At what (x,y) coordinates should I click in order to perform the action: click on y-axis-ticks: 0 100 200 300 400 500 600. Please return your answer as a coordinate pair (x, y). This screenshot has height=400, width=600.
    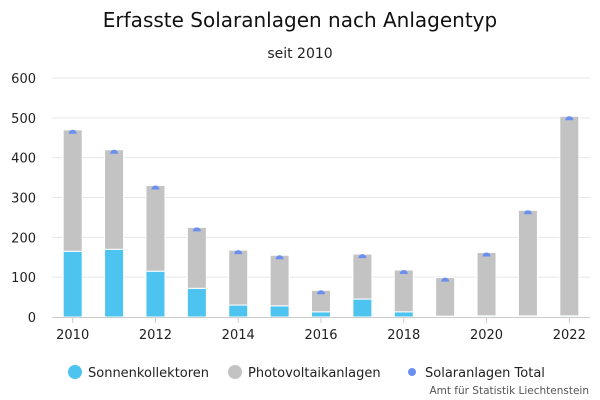
    Looking at the image, I should click on (23, 199).